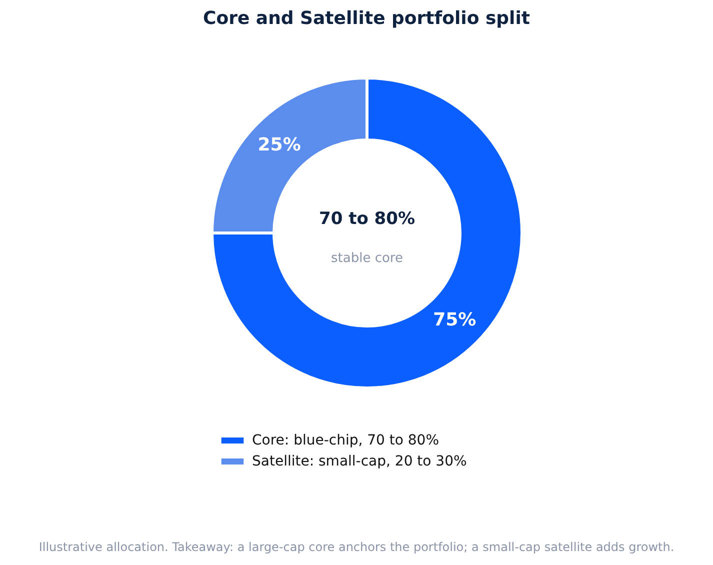 This screenshot has width=713, height=565. What do you see at coordinates (454, 320) in the screenshot?
I see `data-label: 75%` at bounding box center [454, 320].